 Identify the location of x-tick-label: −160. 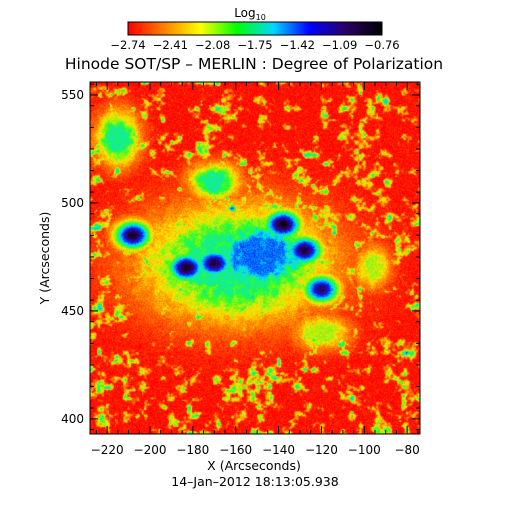
(235, 450).